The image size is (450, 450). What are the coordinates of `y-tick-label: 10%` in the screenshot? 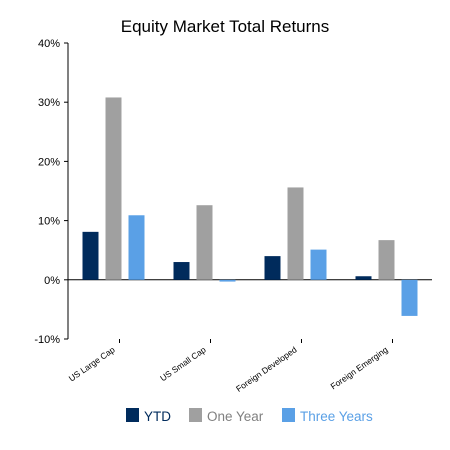 It's located at (49, 222).